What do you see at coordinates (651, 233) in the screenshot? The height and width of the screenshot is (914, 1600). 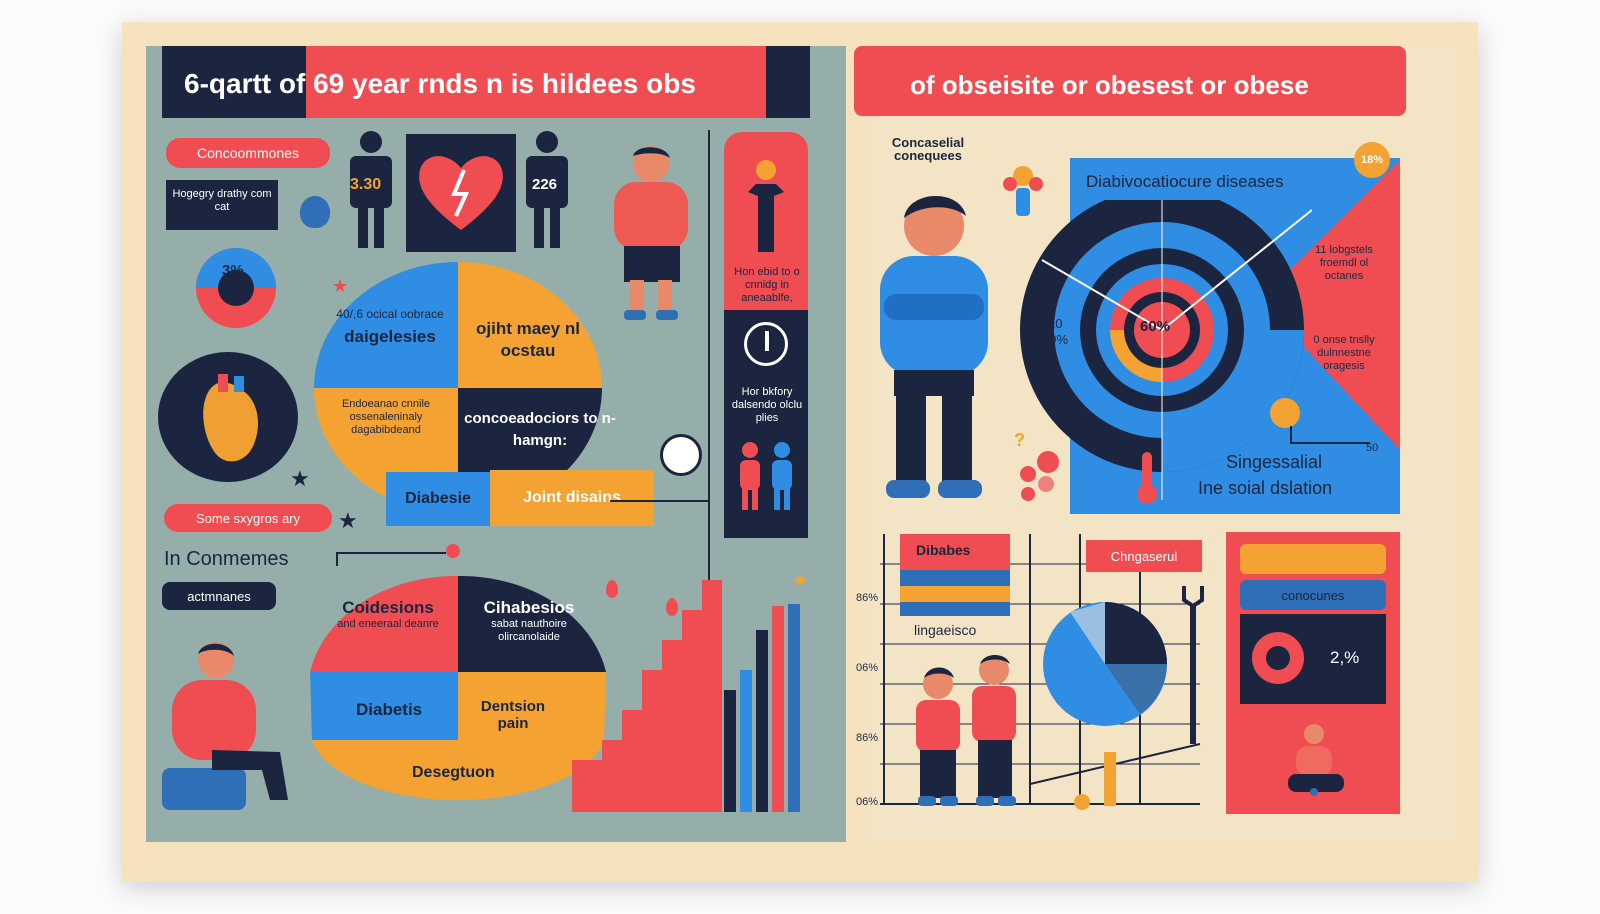 I see `child-figure-icon` at bounding box center [651, 233].